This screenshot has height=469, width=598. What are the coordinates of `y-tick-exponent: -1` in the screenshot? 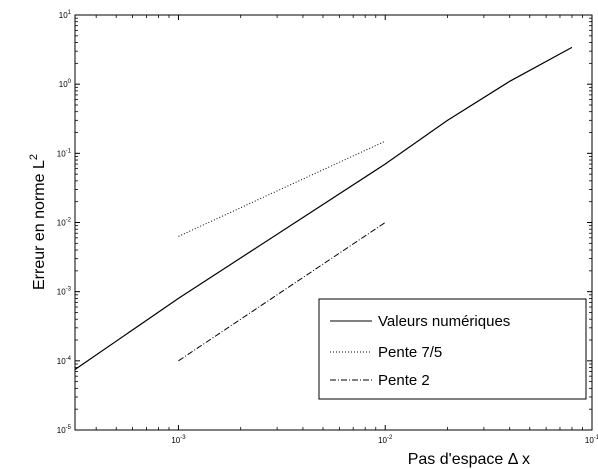 It's located at (69, 151).